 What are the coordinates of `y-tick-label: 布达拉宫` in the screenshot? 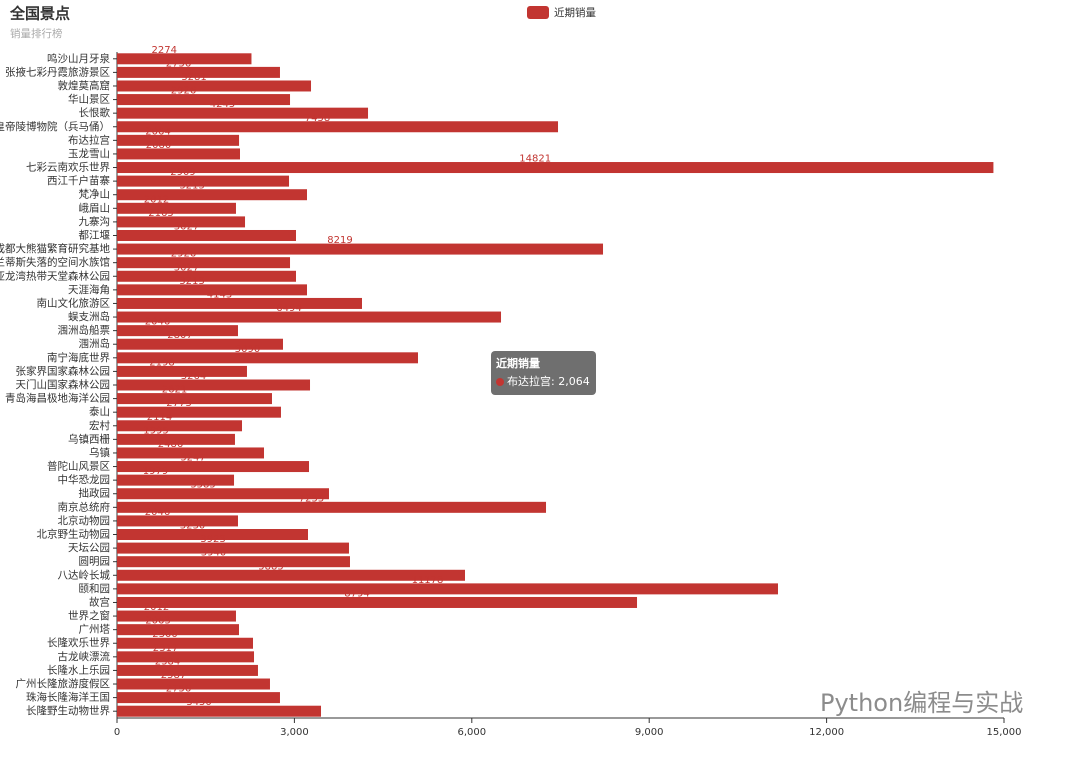 It's located at (89, 139).